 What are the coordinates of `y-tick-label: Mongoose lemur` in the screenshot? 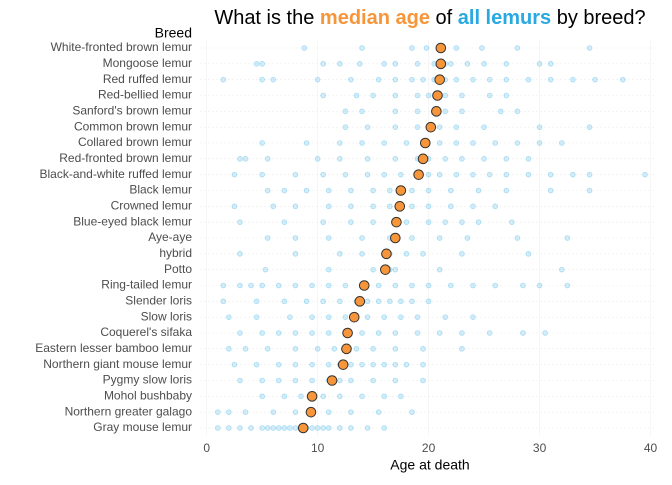 It's located at (147, 63).